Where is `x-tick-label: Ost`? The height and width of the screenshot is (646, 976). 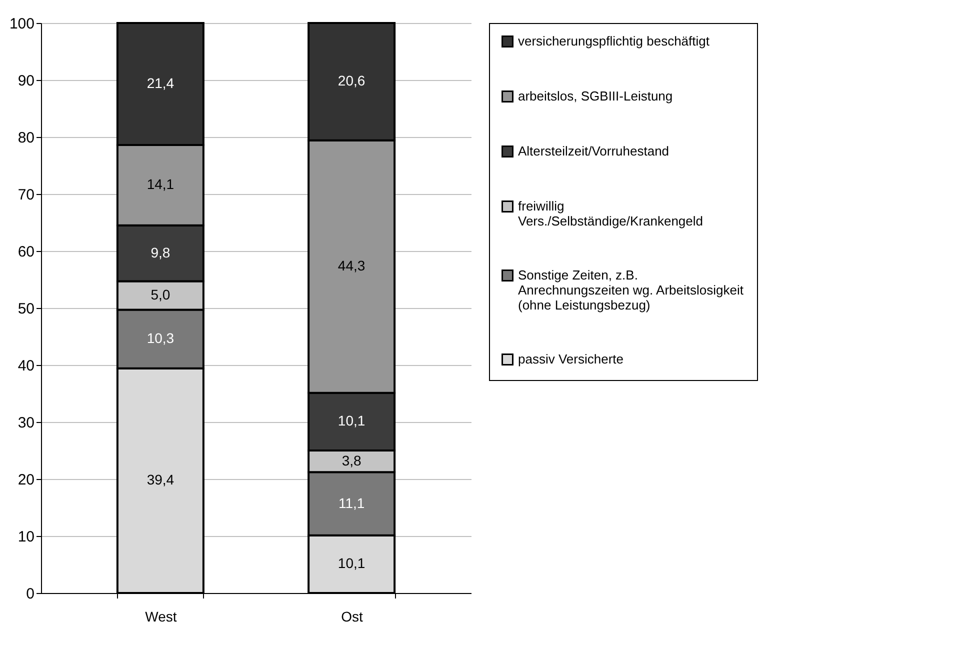 x-tick-label: Ost is located at coordinates (352, 616).